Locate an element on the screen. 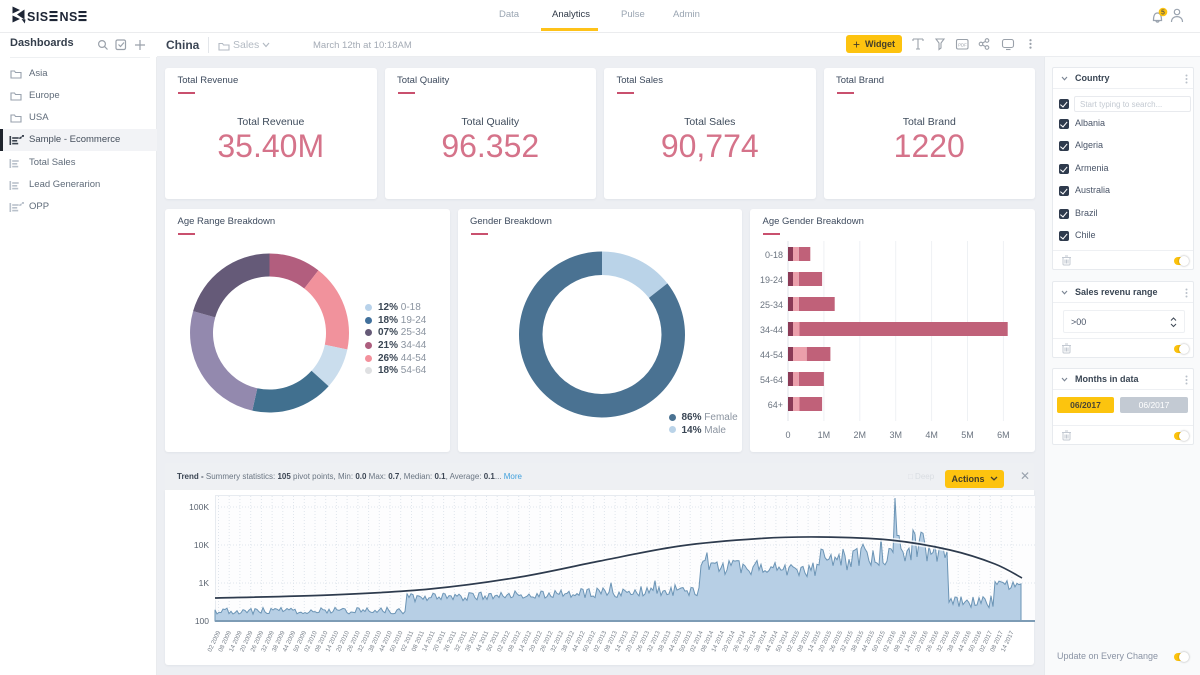 The image size is (1200, 675). svg-text: 3M is located at coordinates (895, 435).